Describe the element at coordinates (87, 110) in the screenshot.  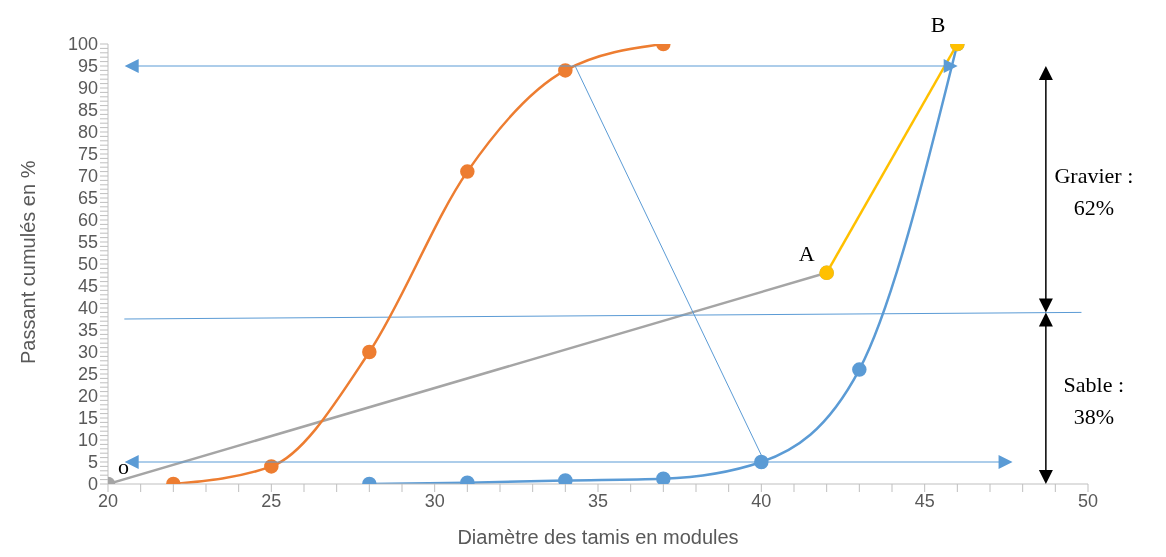
I see `y-tick-label: 85` at that location.